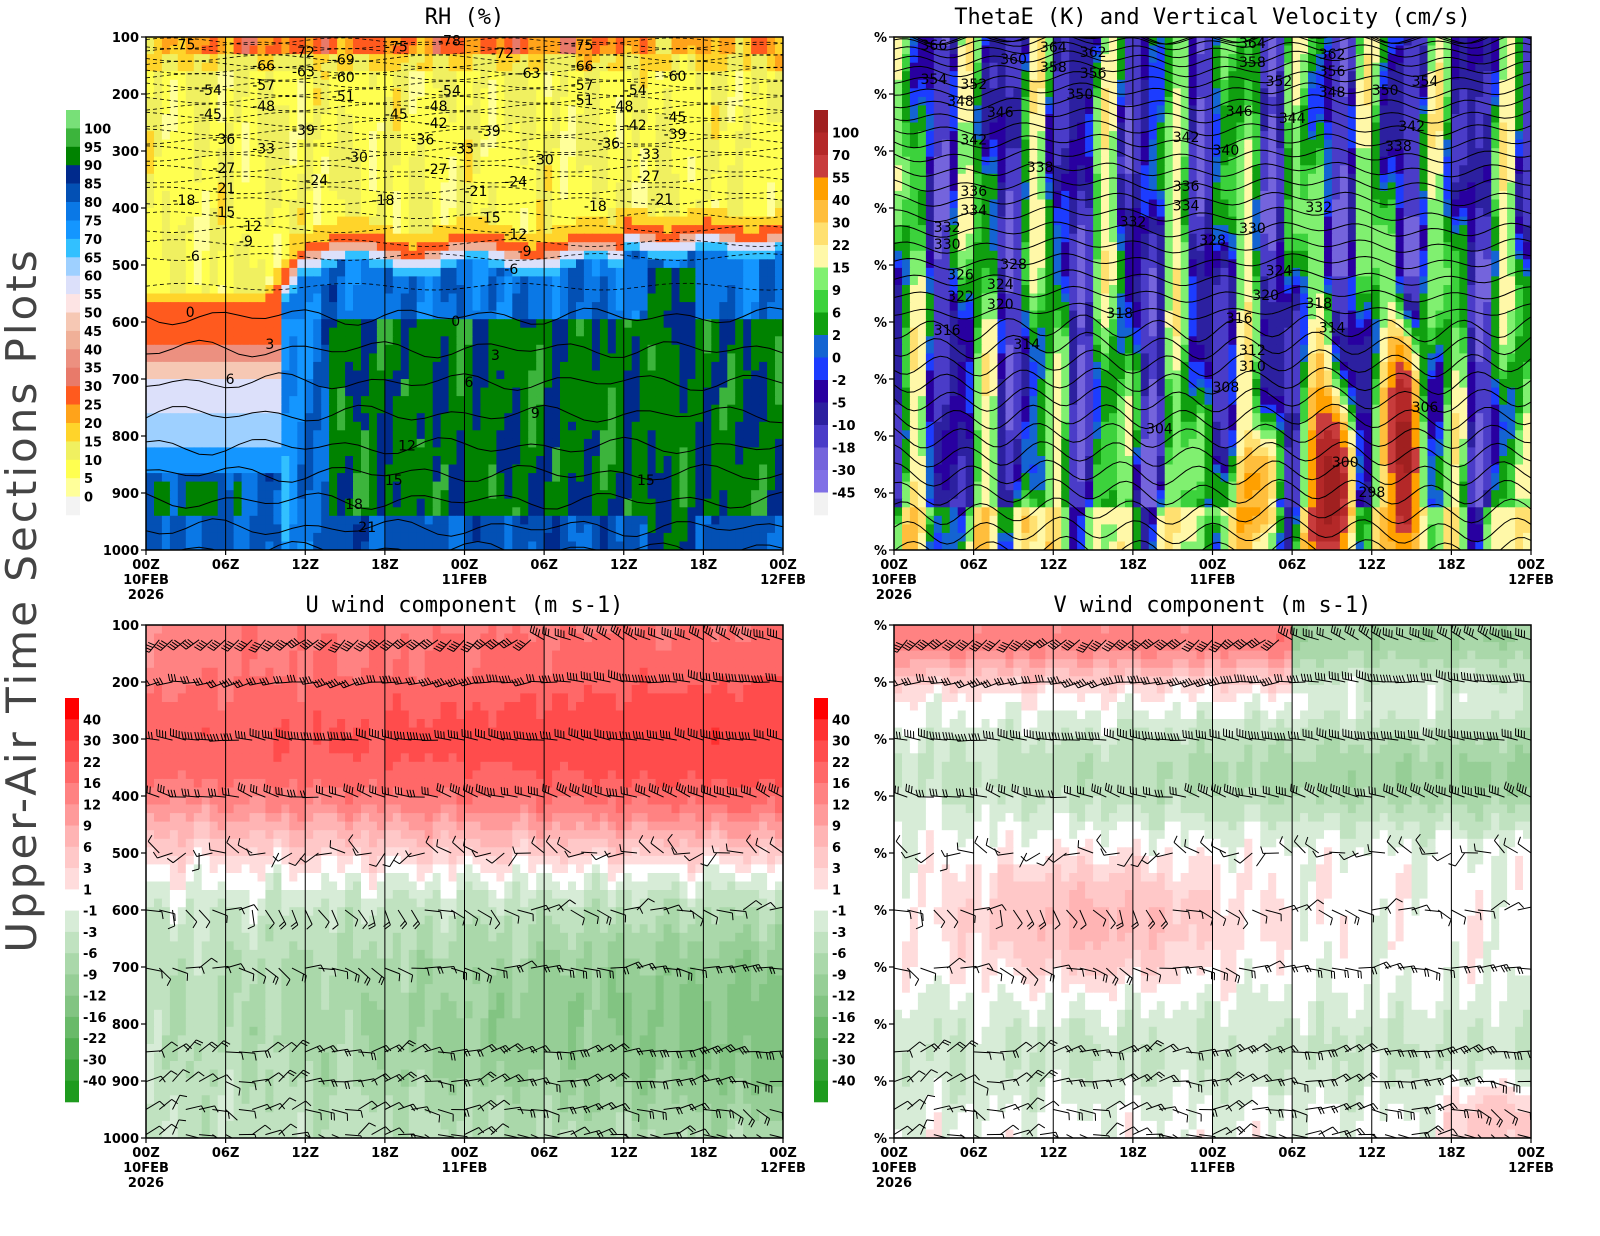 The height and width of the screenshot is (1236, 1600). I want to click on colorbar-label: 50, so click(93, 314).